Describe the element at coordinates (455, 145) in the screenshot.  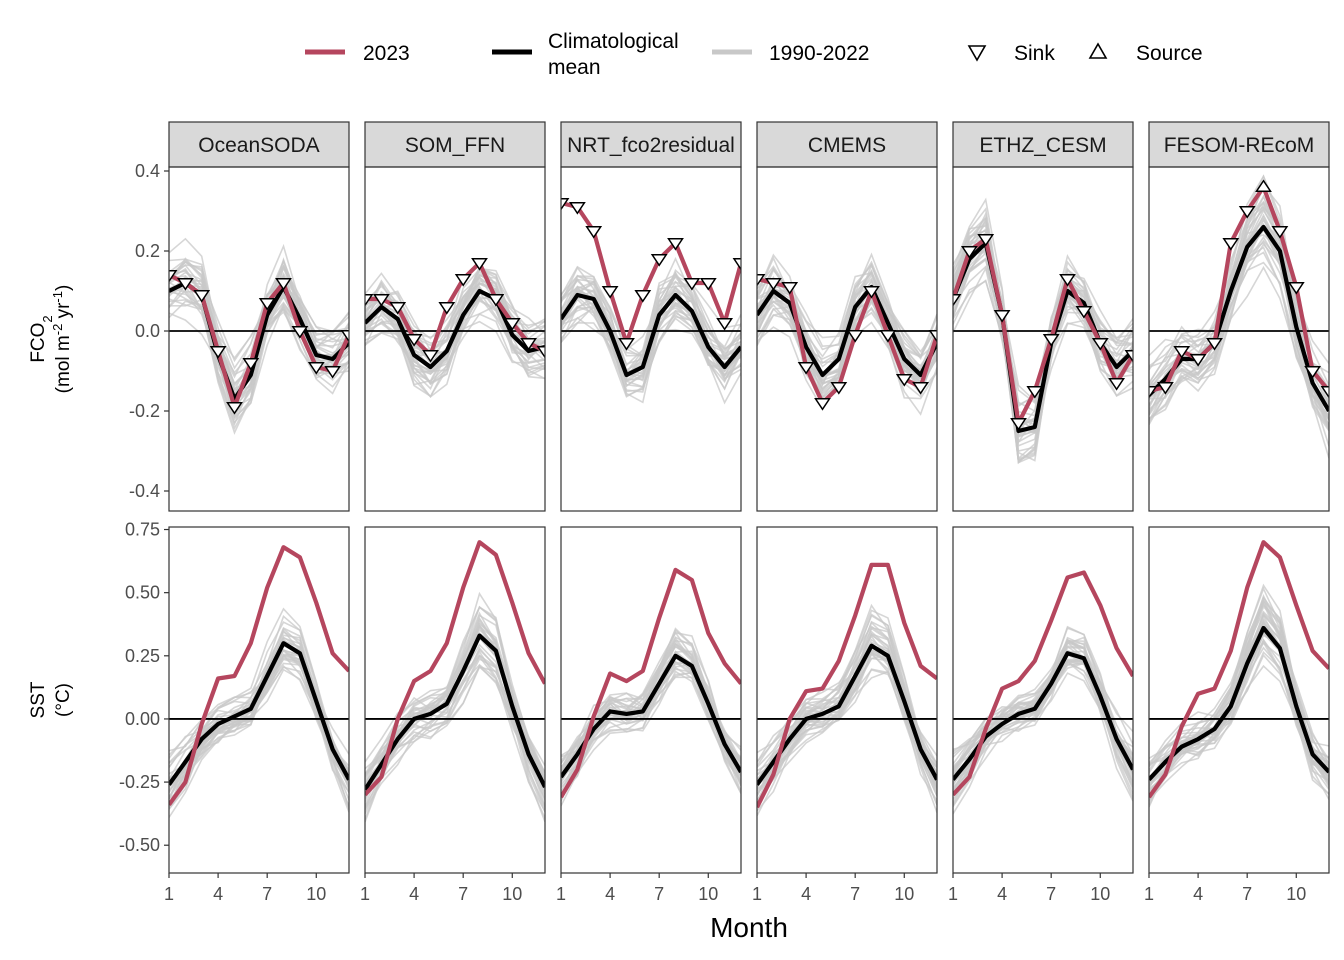
I see `facet-strip-label: SOM_FFN` at that location.